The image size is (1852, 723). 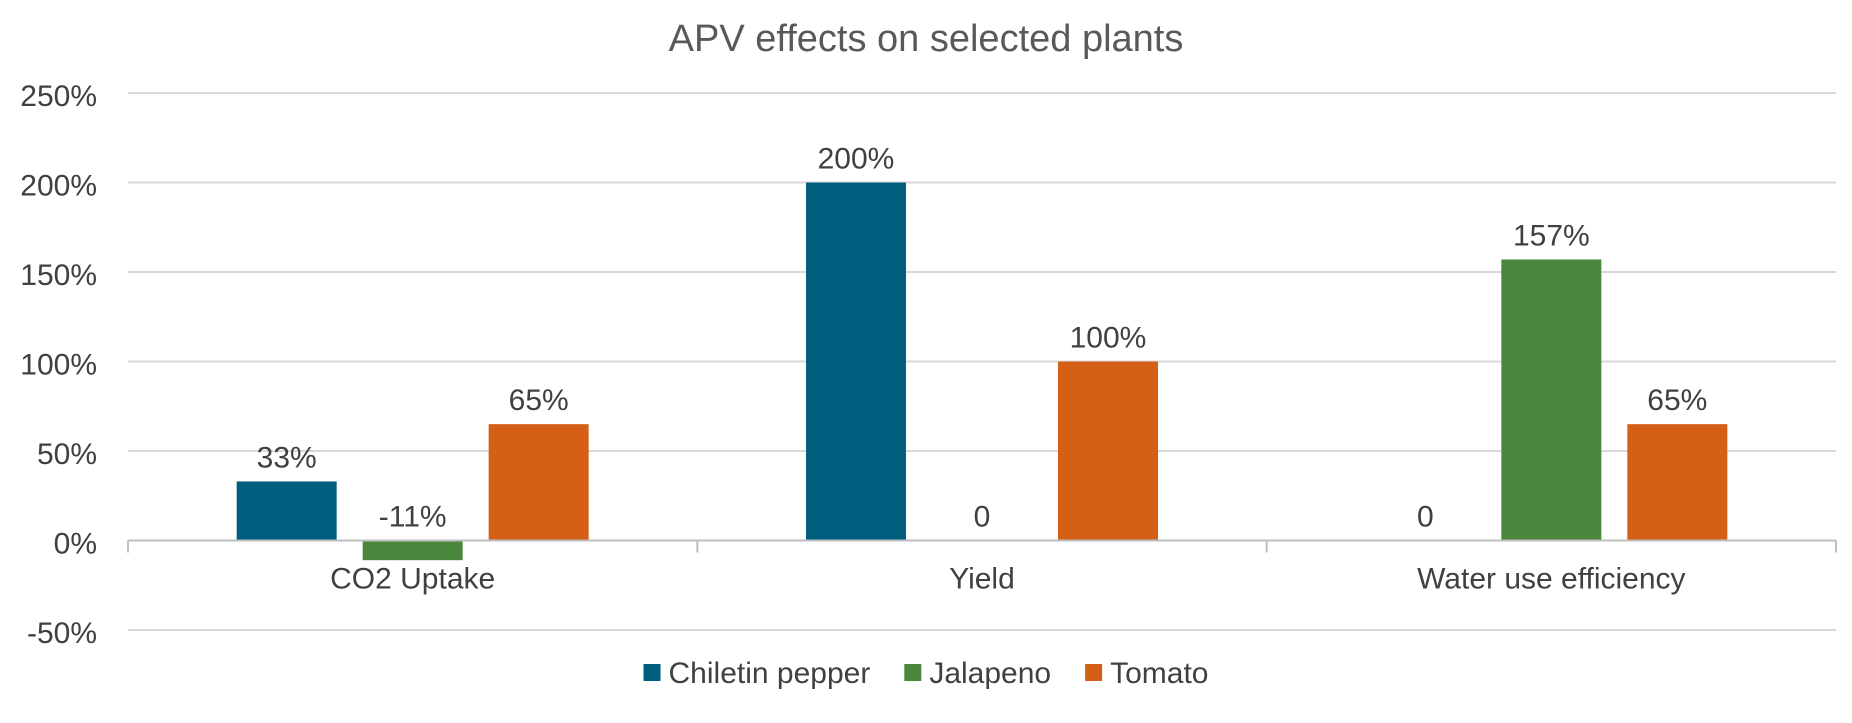 What do you see at coordinates (58, 96) in the screenshot?
I see `y-tick-label: 250%` at bounding box center [58, 96].